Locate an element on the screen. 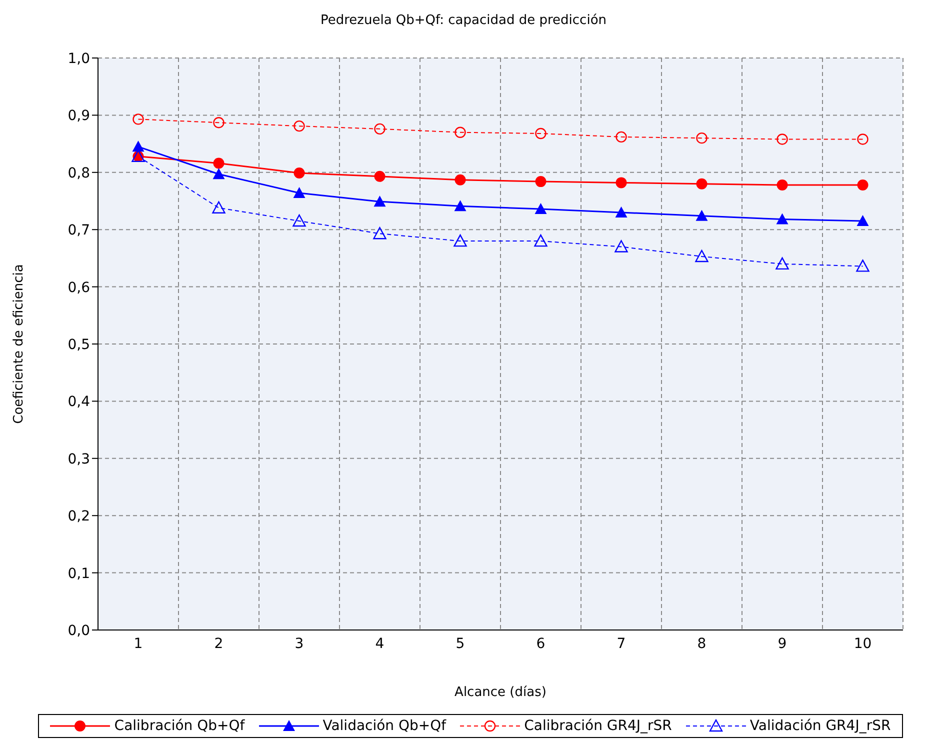 The width and height of the screenshot is (927, 745). legend-label: Calibración Qb+Qf is located at coordinates (179, 726).